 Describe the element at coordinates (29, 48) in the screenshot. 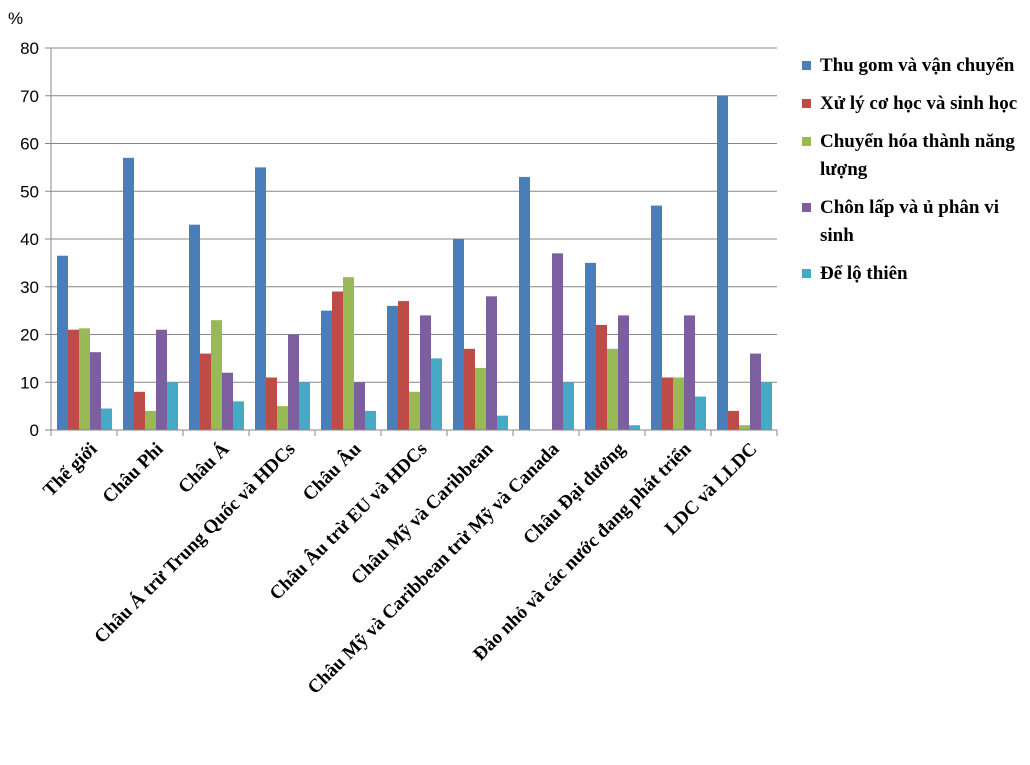

I see `y-tick-label: 80` at that location.